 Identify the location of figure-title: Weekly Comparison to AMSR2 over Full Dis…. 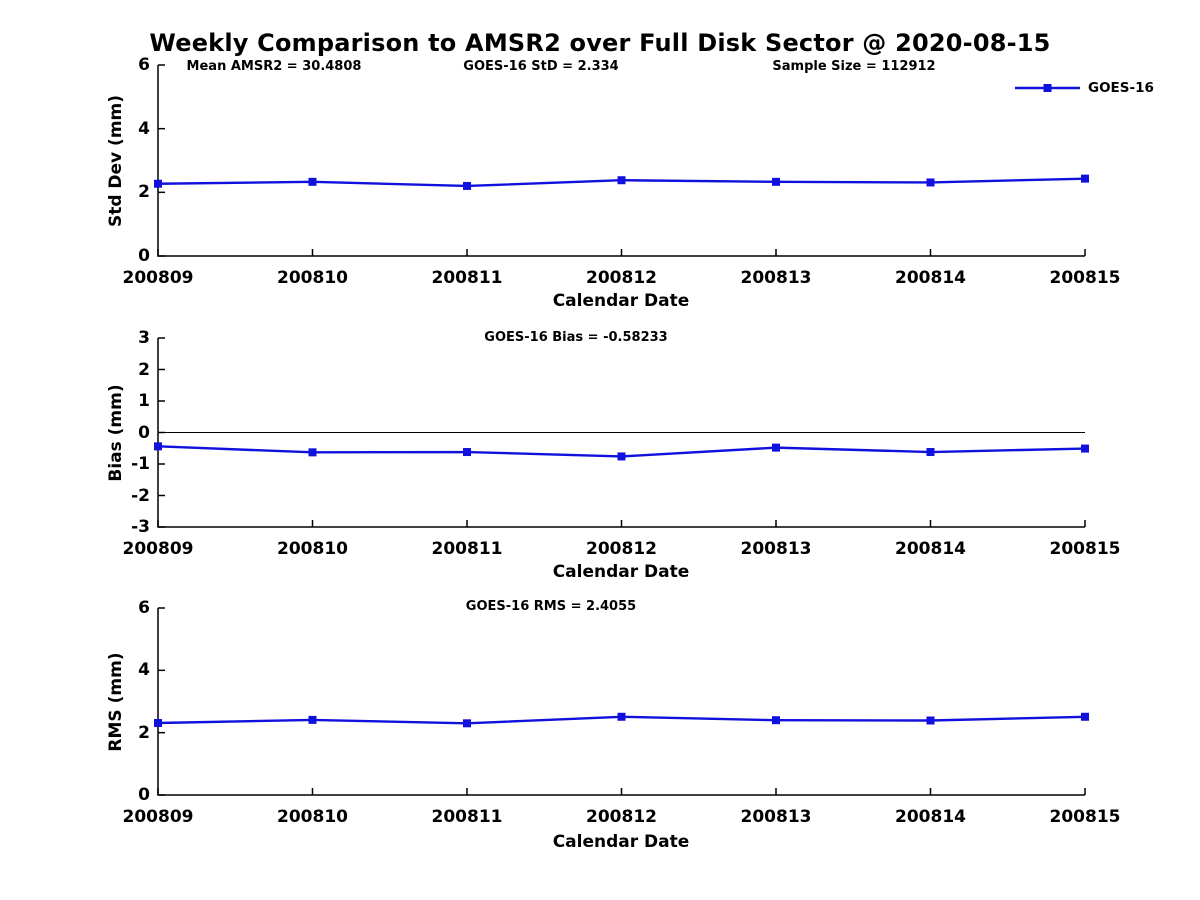
(600, 43).